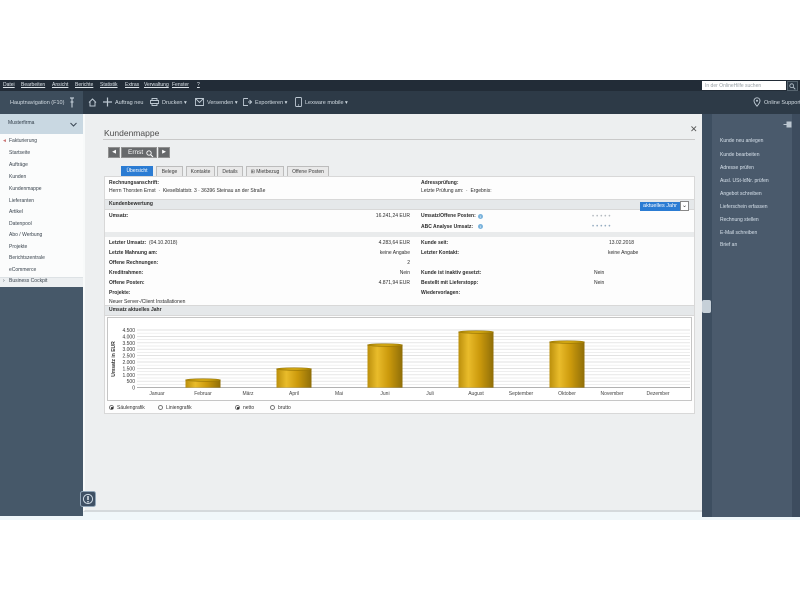 This screenshot has width=800, height=600. Describe the element at coordinates (128, 344) in the screenshot. I see `svg-text: 3.500` at that location.